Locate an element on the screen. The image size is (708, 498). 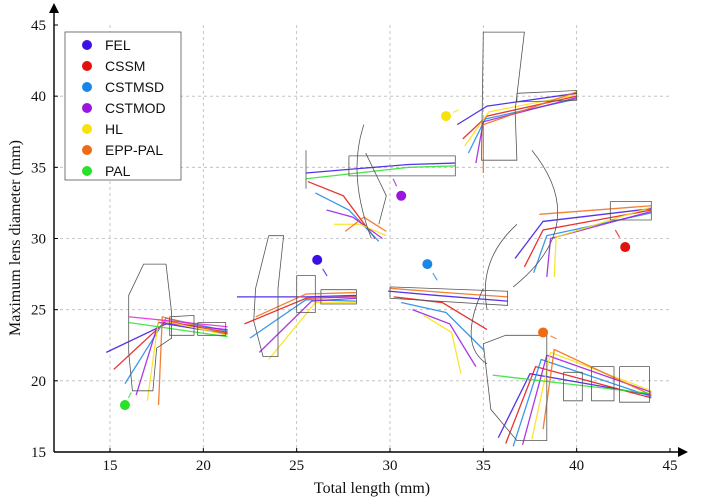
lens-cstmod is located at coordinates (380, 183).